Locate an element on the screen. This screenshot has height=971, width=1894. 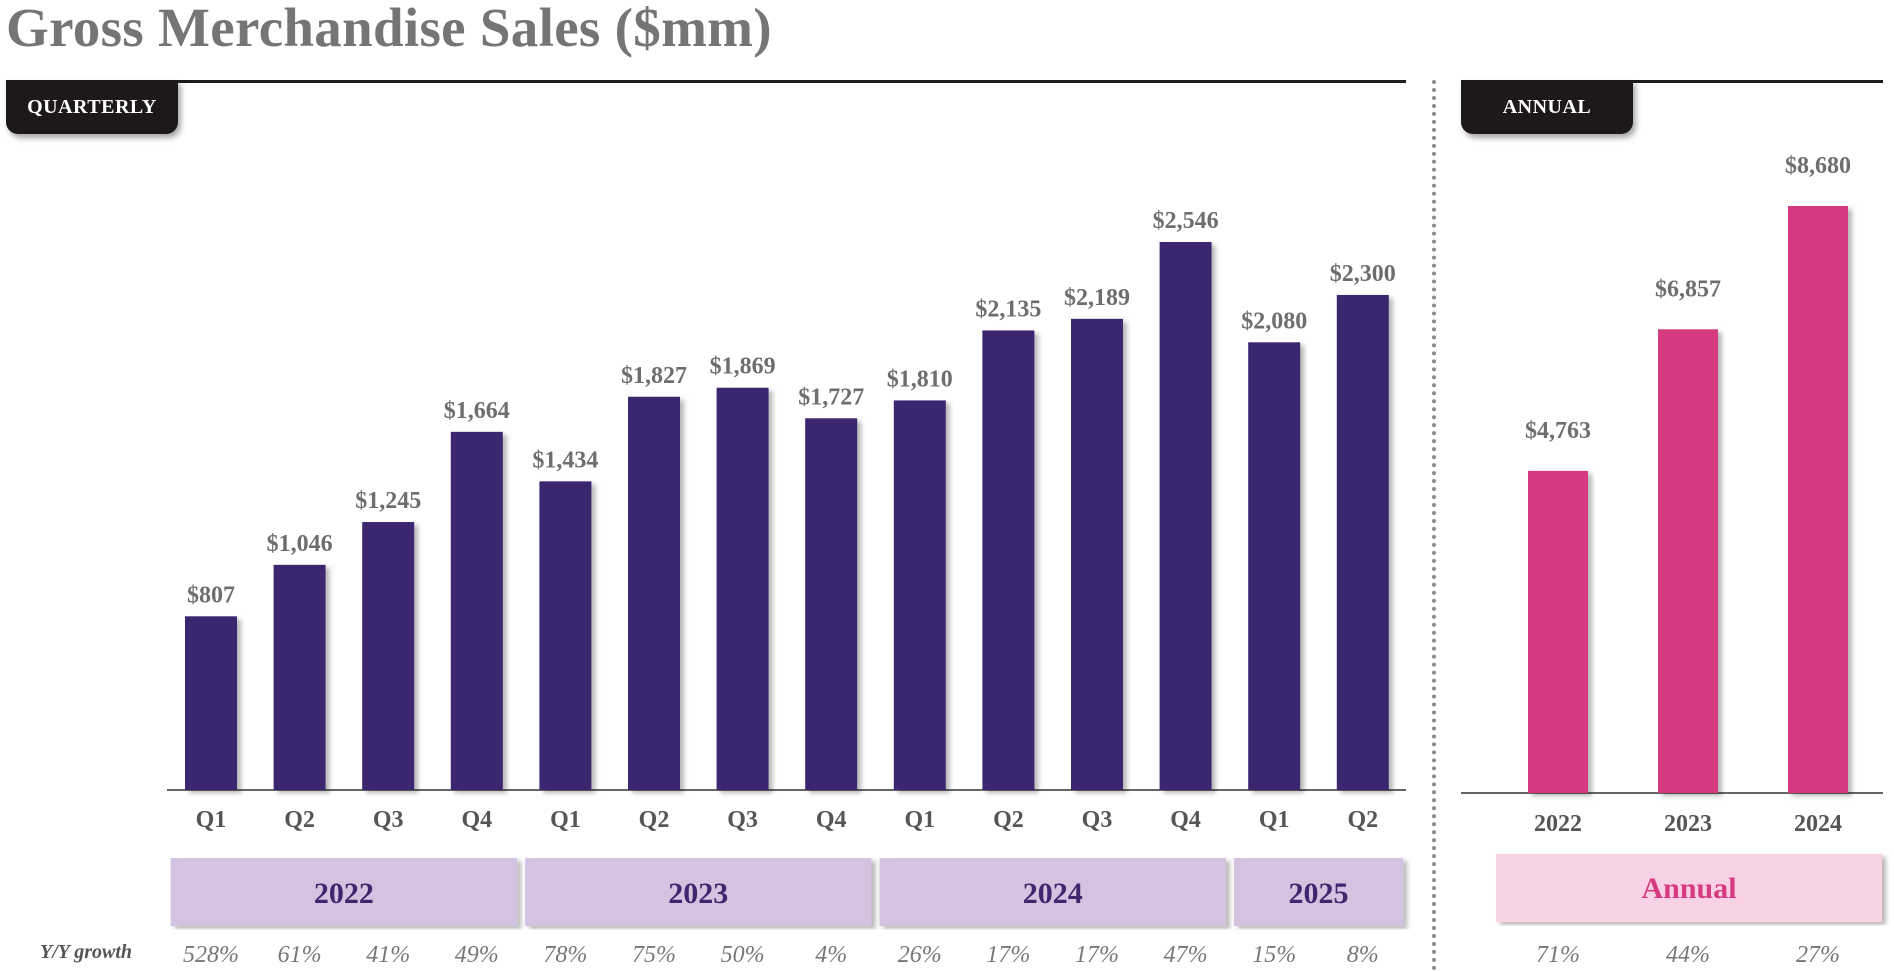
year-group-label: 2025 is located at coordinates (1319, 893).